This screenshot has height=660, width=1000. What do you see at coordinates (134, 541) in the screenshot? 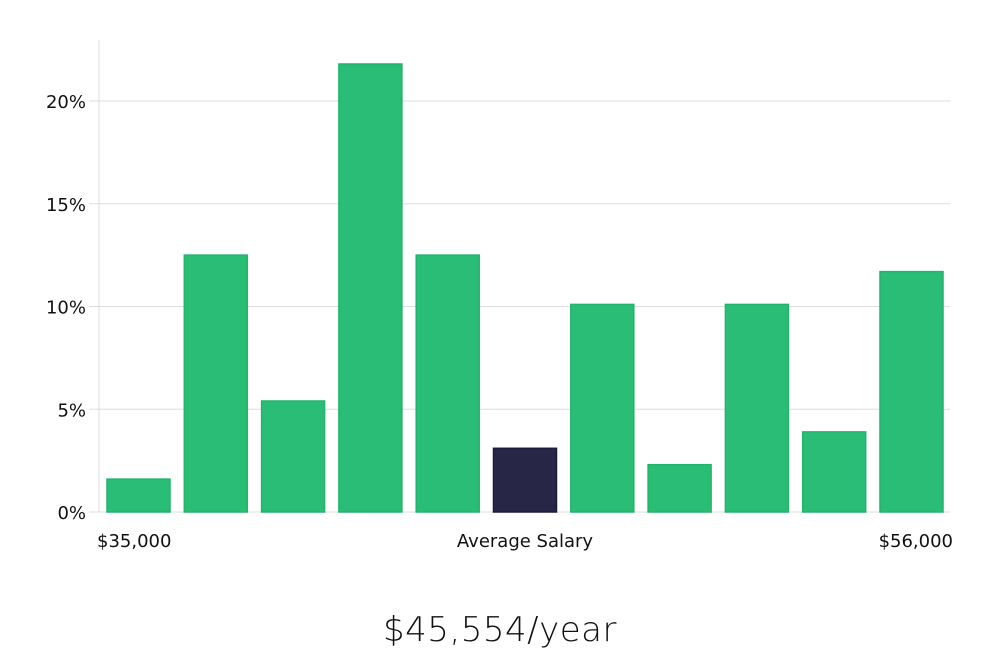
I see `x-label-min: $35,000` at bounding box center [134, 541].